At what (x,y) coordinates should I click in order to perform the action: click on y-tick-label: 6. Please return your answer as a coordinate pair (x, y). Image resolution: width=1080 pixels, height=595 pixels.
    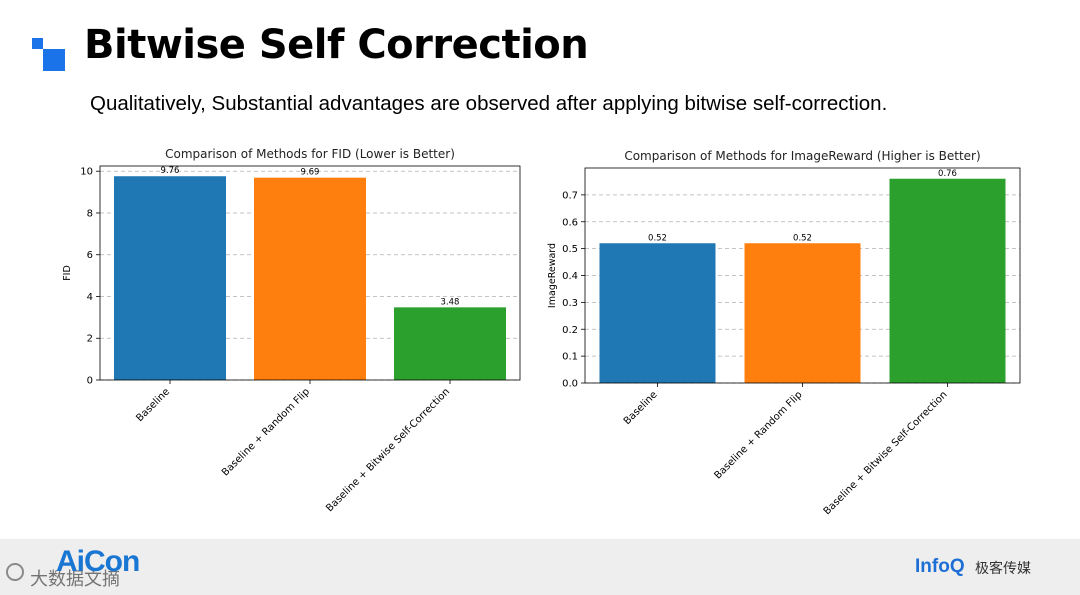
    Looking at the image, I should click on (90, 255).